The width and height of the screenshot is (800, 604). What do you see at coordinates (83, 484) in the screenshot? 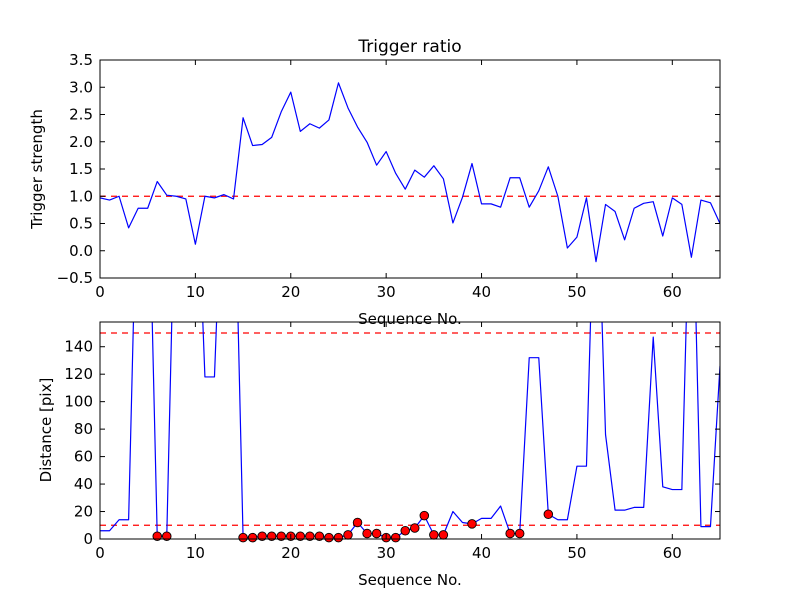
I see `y-tick-label: 40` at bounding box center [83, 484].